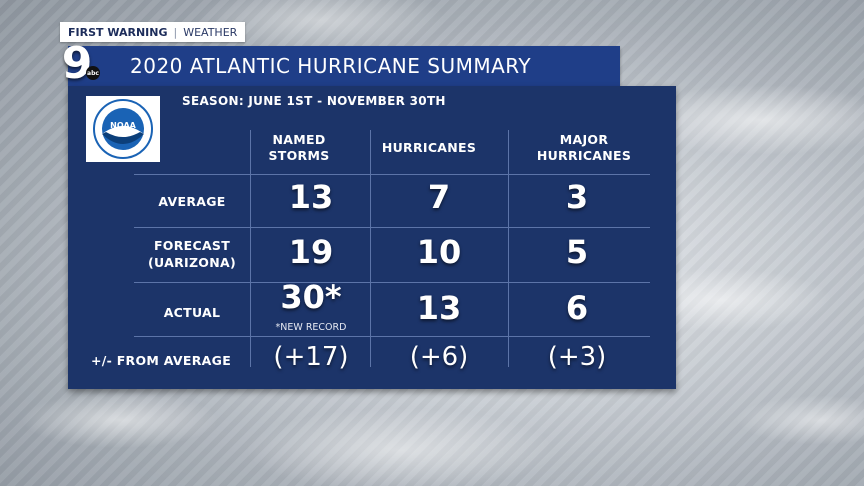 The width and height of the screenshot is (864, 486). I want to click on deviation-hurricanes: (+6), so click(439, 357).